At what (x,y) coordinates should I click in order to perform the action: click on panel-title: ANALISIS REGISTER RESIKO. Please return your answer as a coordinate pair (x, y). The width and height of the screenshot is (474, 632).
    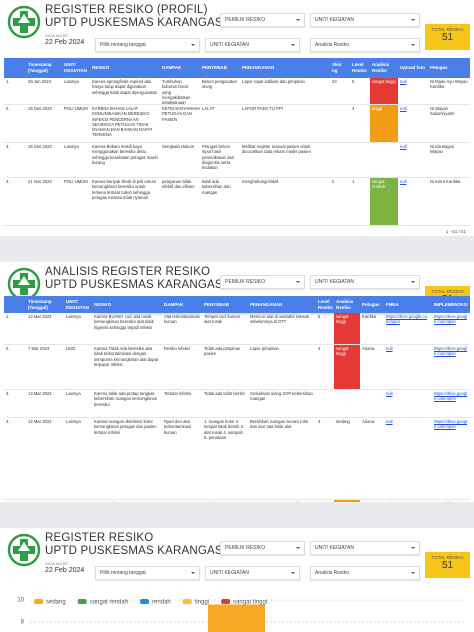
    Looking at the image, I should click on (128, 272).